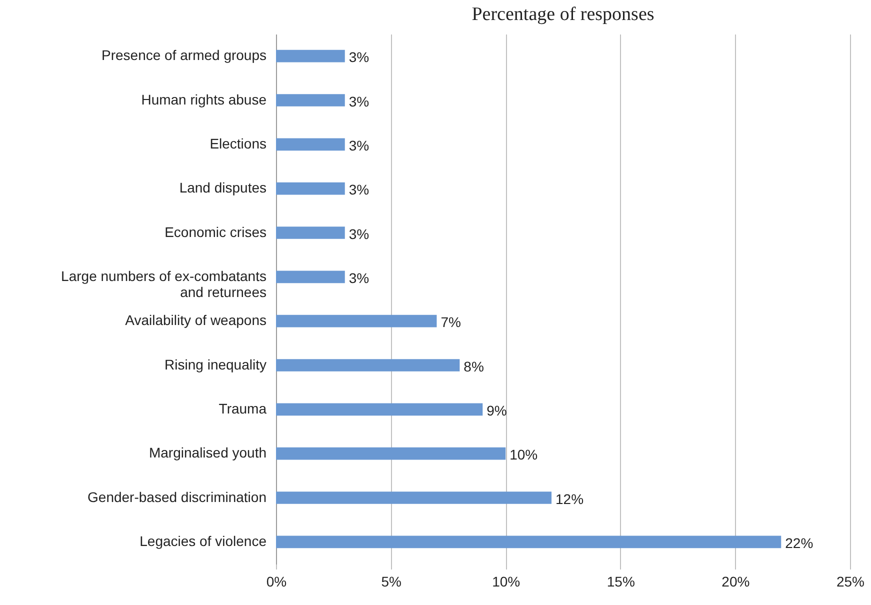 This screenshot has height=605, width=871. Describe the element at coordinates (204, 99) in the screenshot. I see `y-tick-label: Human rights abuse` at that location.